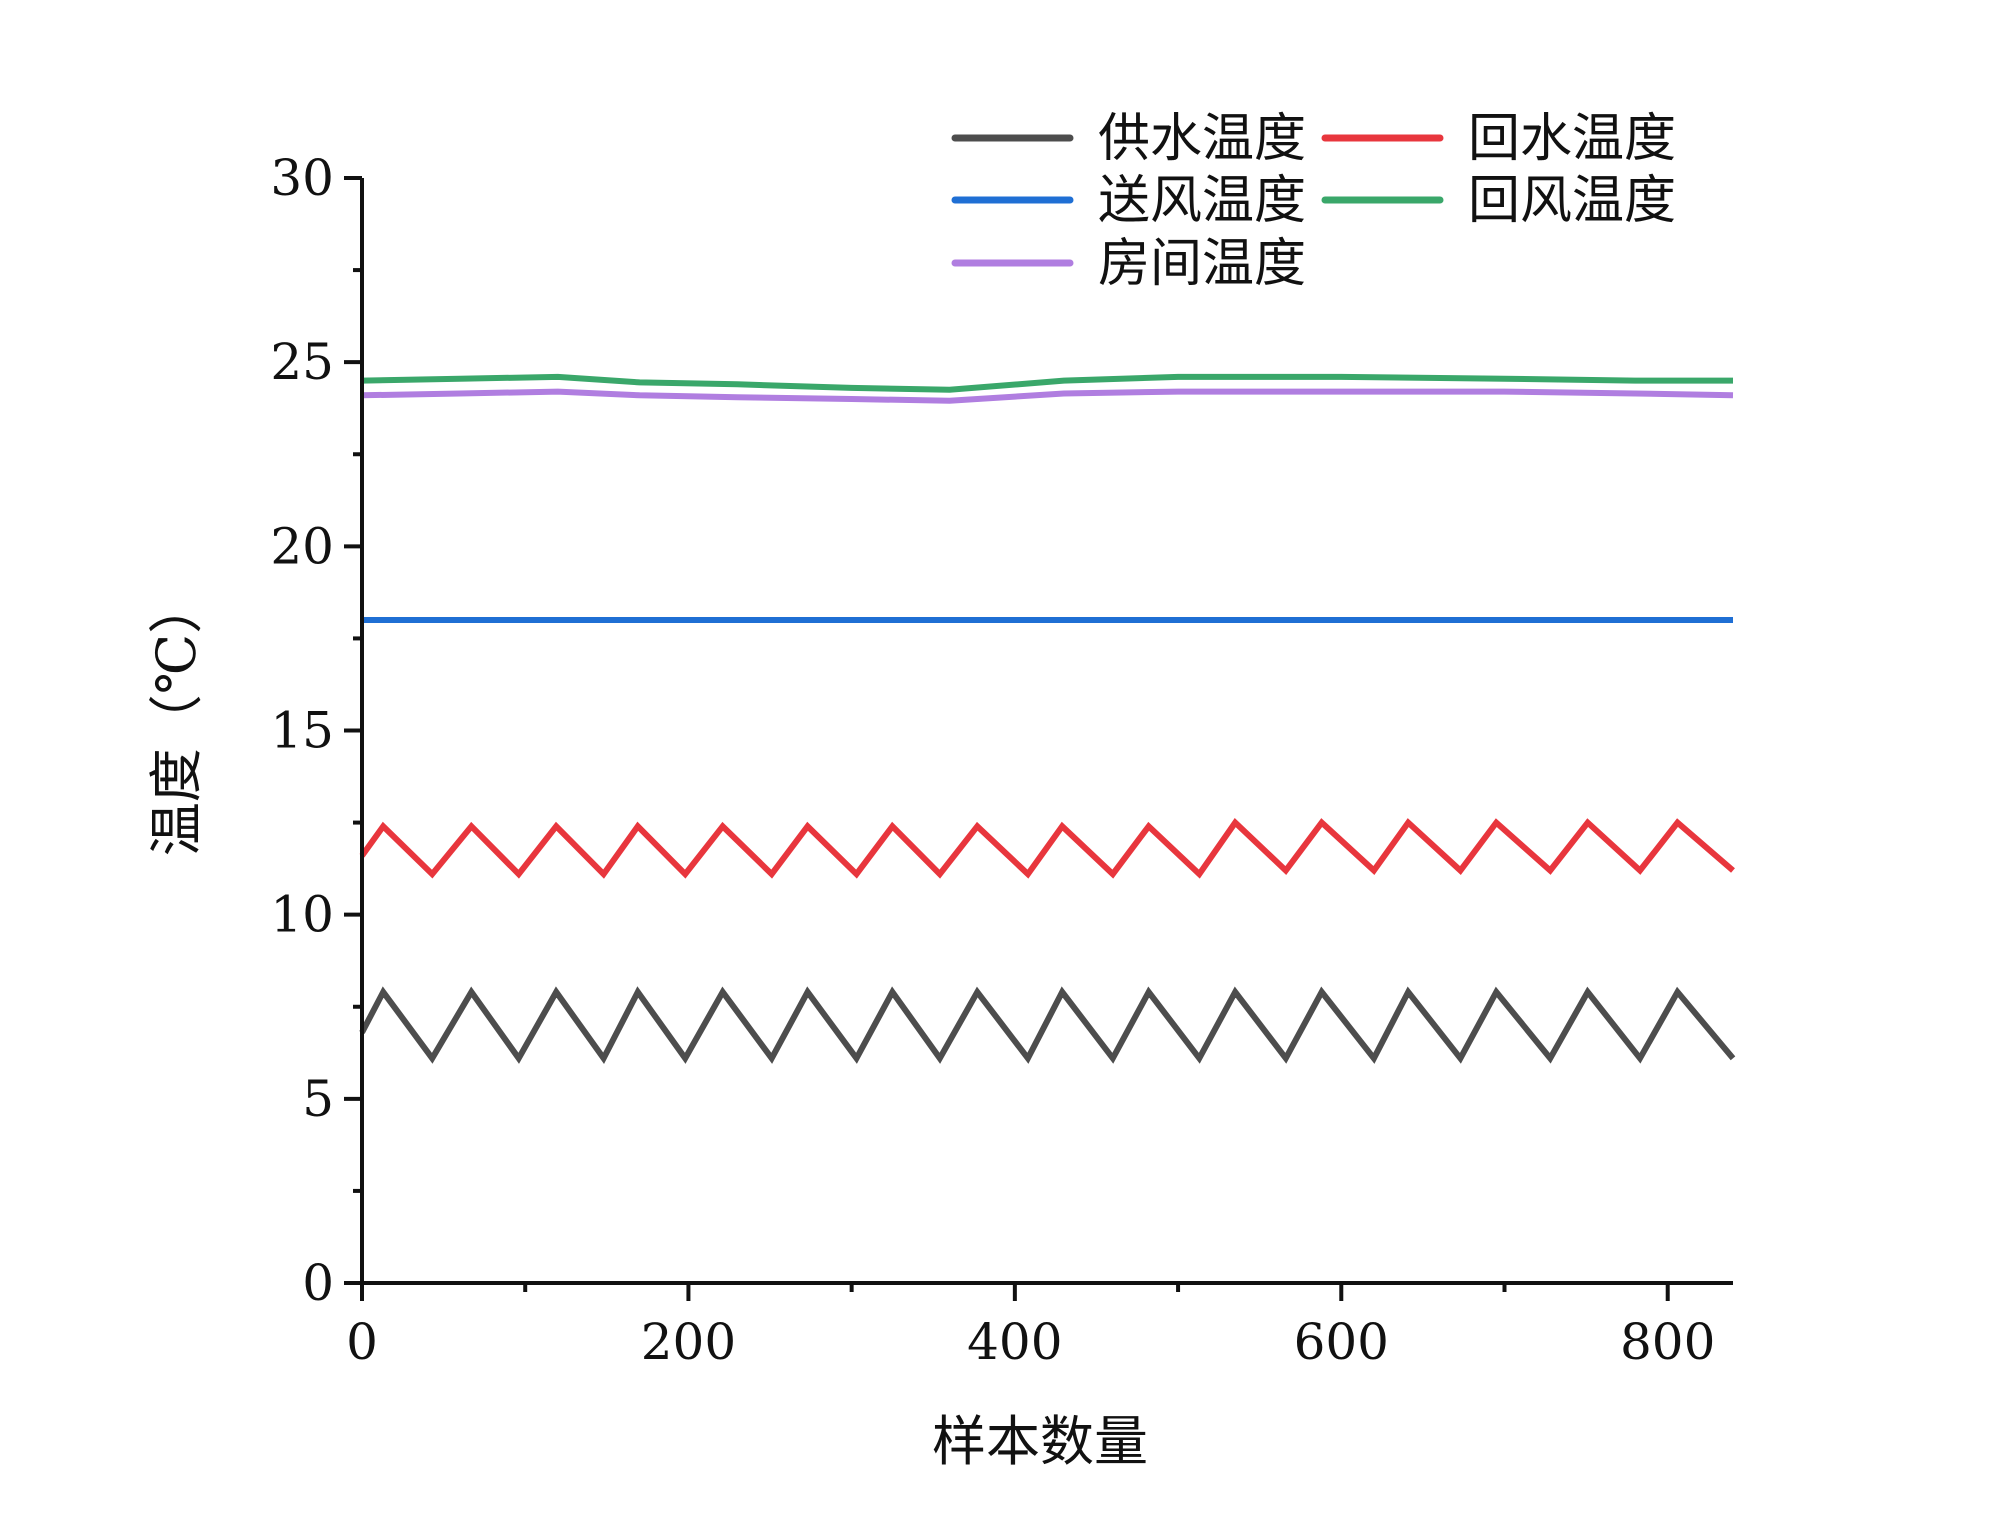  Describe the element at coordinates (318, 1283) in the screenshot. I see `y-tick-label: 0` at that location.